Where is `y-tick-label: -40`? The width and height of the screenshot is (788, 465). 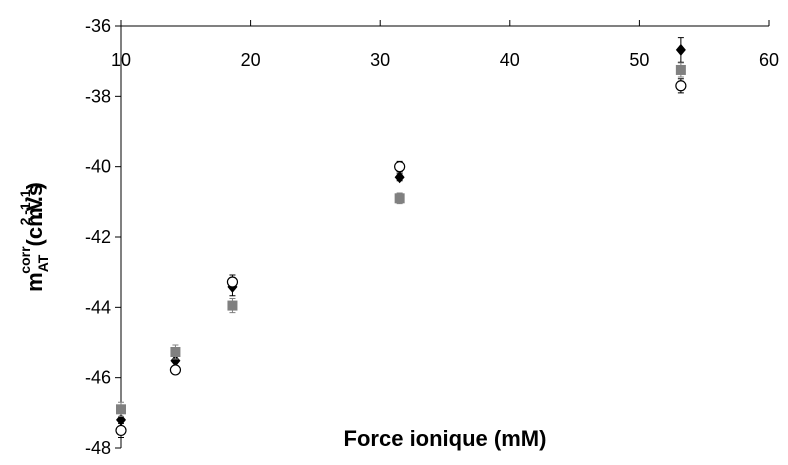 y-tick-label: -40 is located at coordinates (98, 167).